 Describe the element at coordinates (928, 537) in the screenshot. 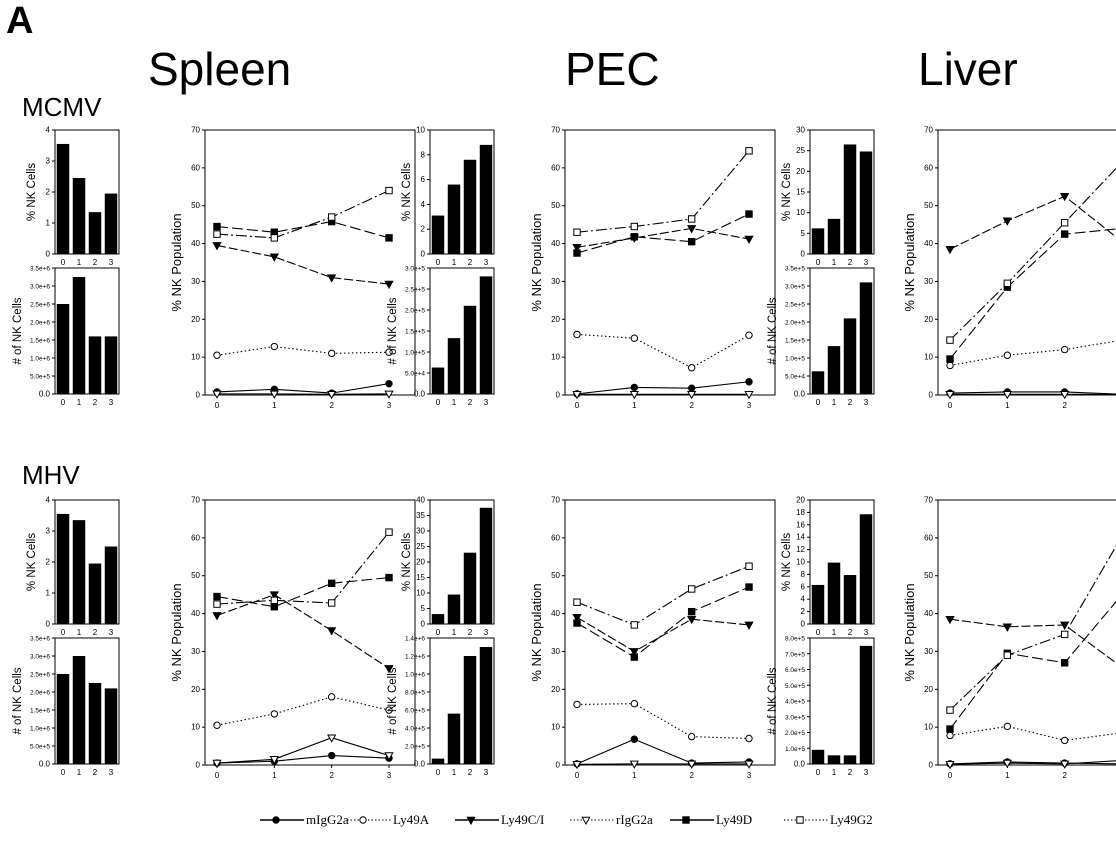

I see `mhv-liver-pop-ytick-label: 60` at that location.